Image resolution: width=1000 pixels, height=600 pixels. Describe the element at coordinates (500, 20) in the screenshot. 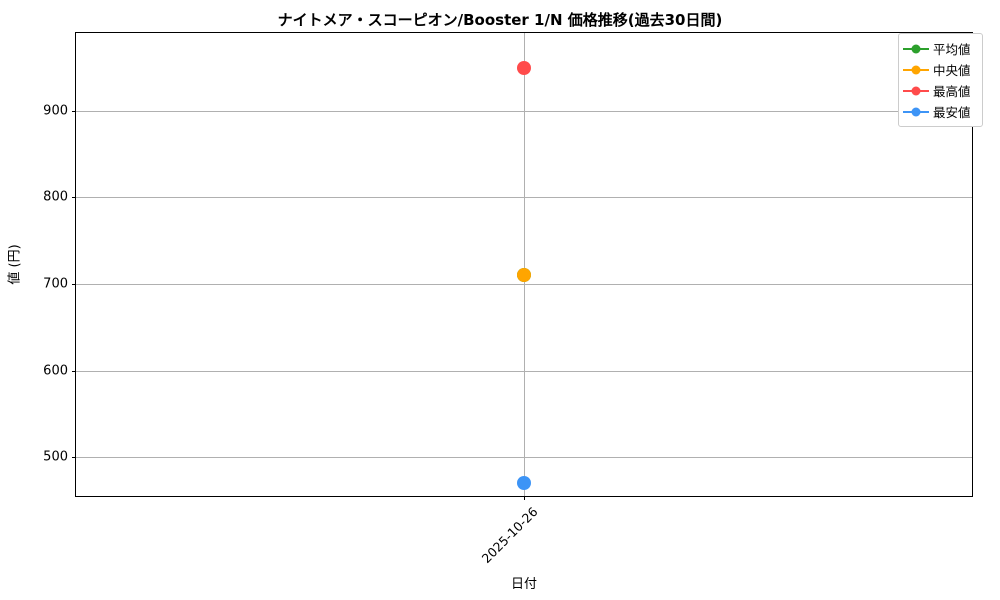

I see `chart-title: ナイトメア・スコーピオン/Booster 1/N 価格推移(過去30日間)` at that location.